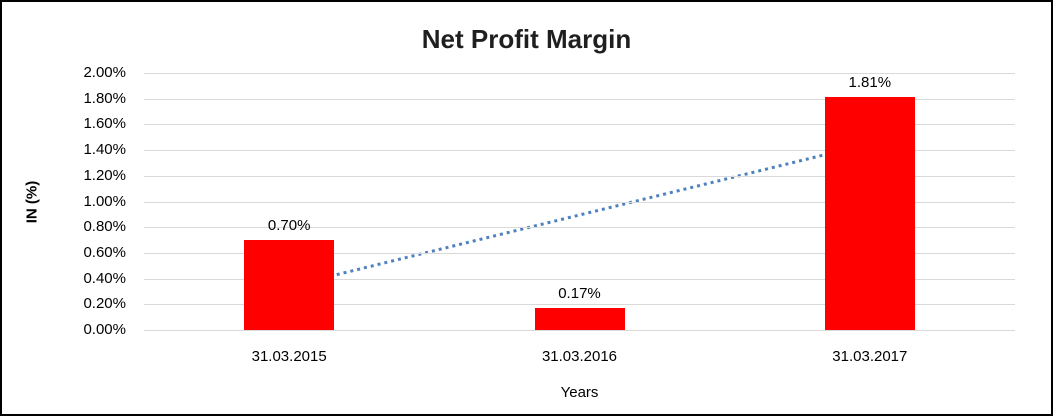 This screenshot has width=1053, height=416. I want to click on x-axis-title: Years, so click(579, 392).